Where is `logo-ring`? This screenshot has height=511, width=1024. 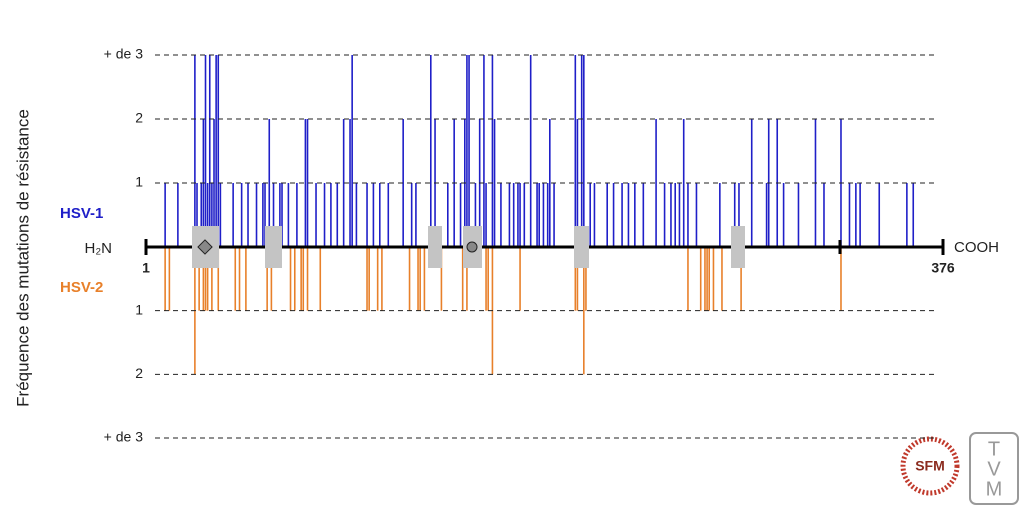
logo-ring is located at coordinates (930, 466).